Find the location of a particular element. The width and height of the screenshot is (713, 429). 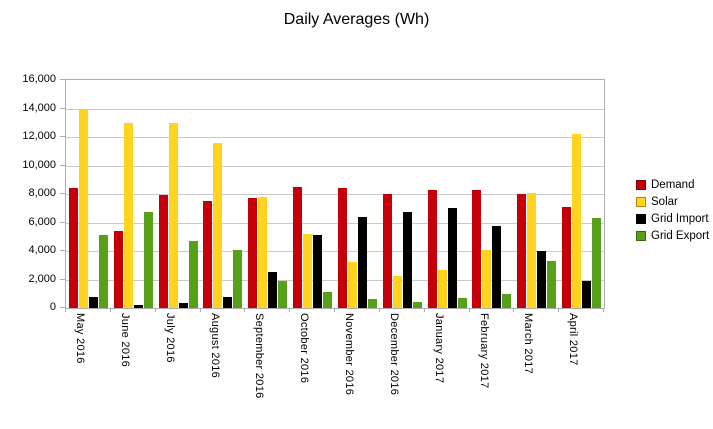

x-axis-label: October 2016 is located at coordinates (304, 348).